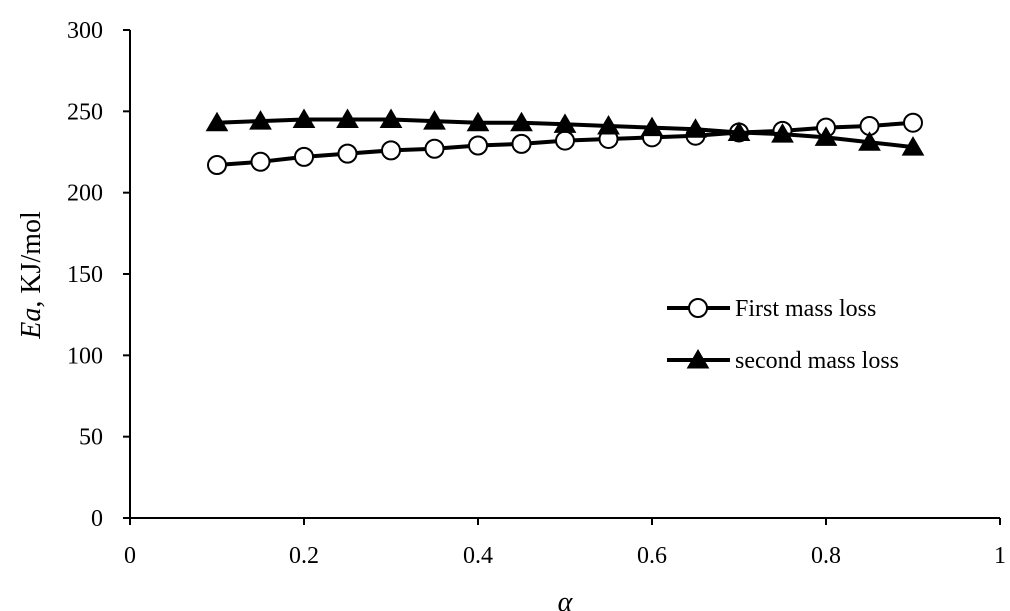 Image resolution: width=1010 pixels, height=611 pixels. Describe the element at coordinates (805, 309) in the screenshot. I see `legend-label: First mass loss` at that location.